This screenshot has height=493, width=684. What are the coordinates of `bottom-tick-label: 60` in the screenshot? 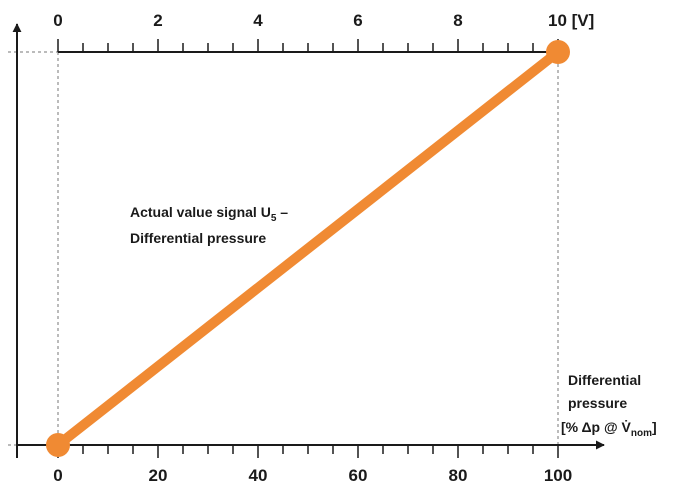 It's located at (358, 475).